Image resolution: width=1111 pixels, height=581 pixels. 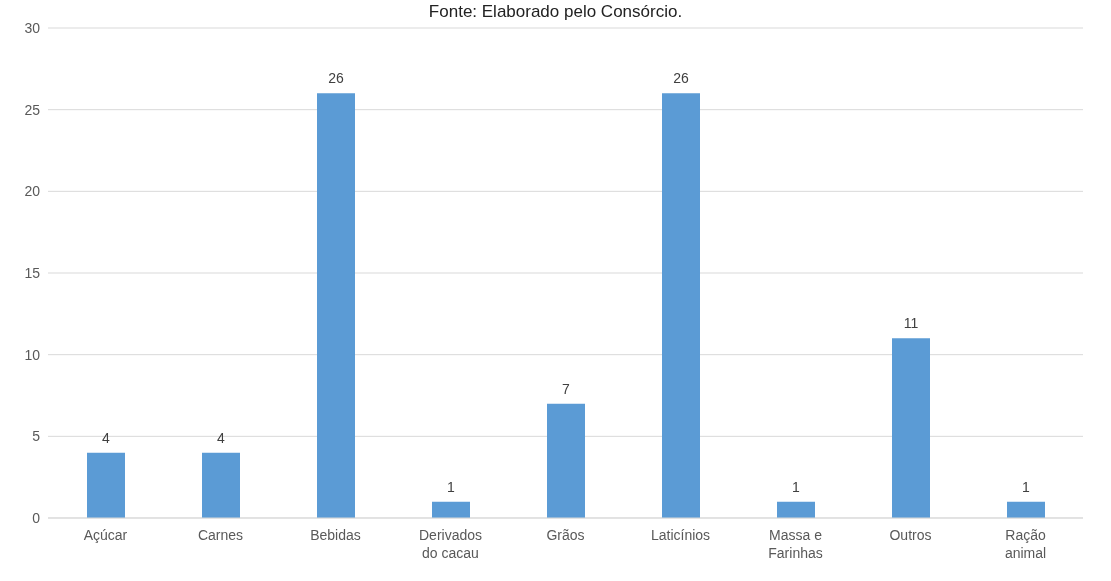 What do you see at coordinates (32, 354) in the screenshot?
I see `y-tick-label: 10` at bounding box center [32, 354].